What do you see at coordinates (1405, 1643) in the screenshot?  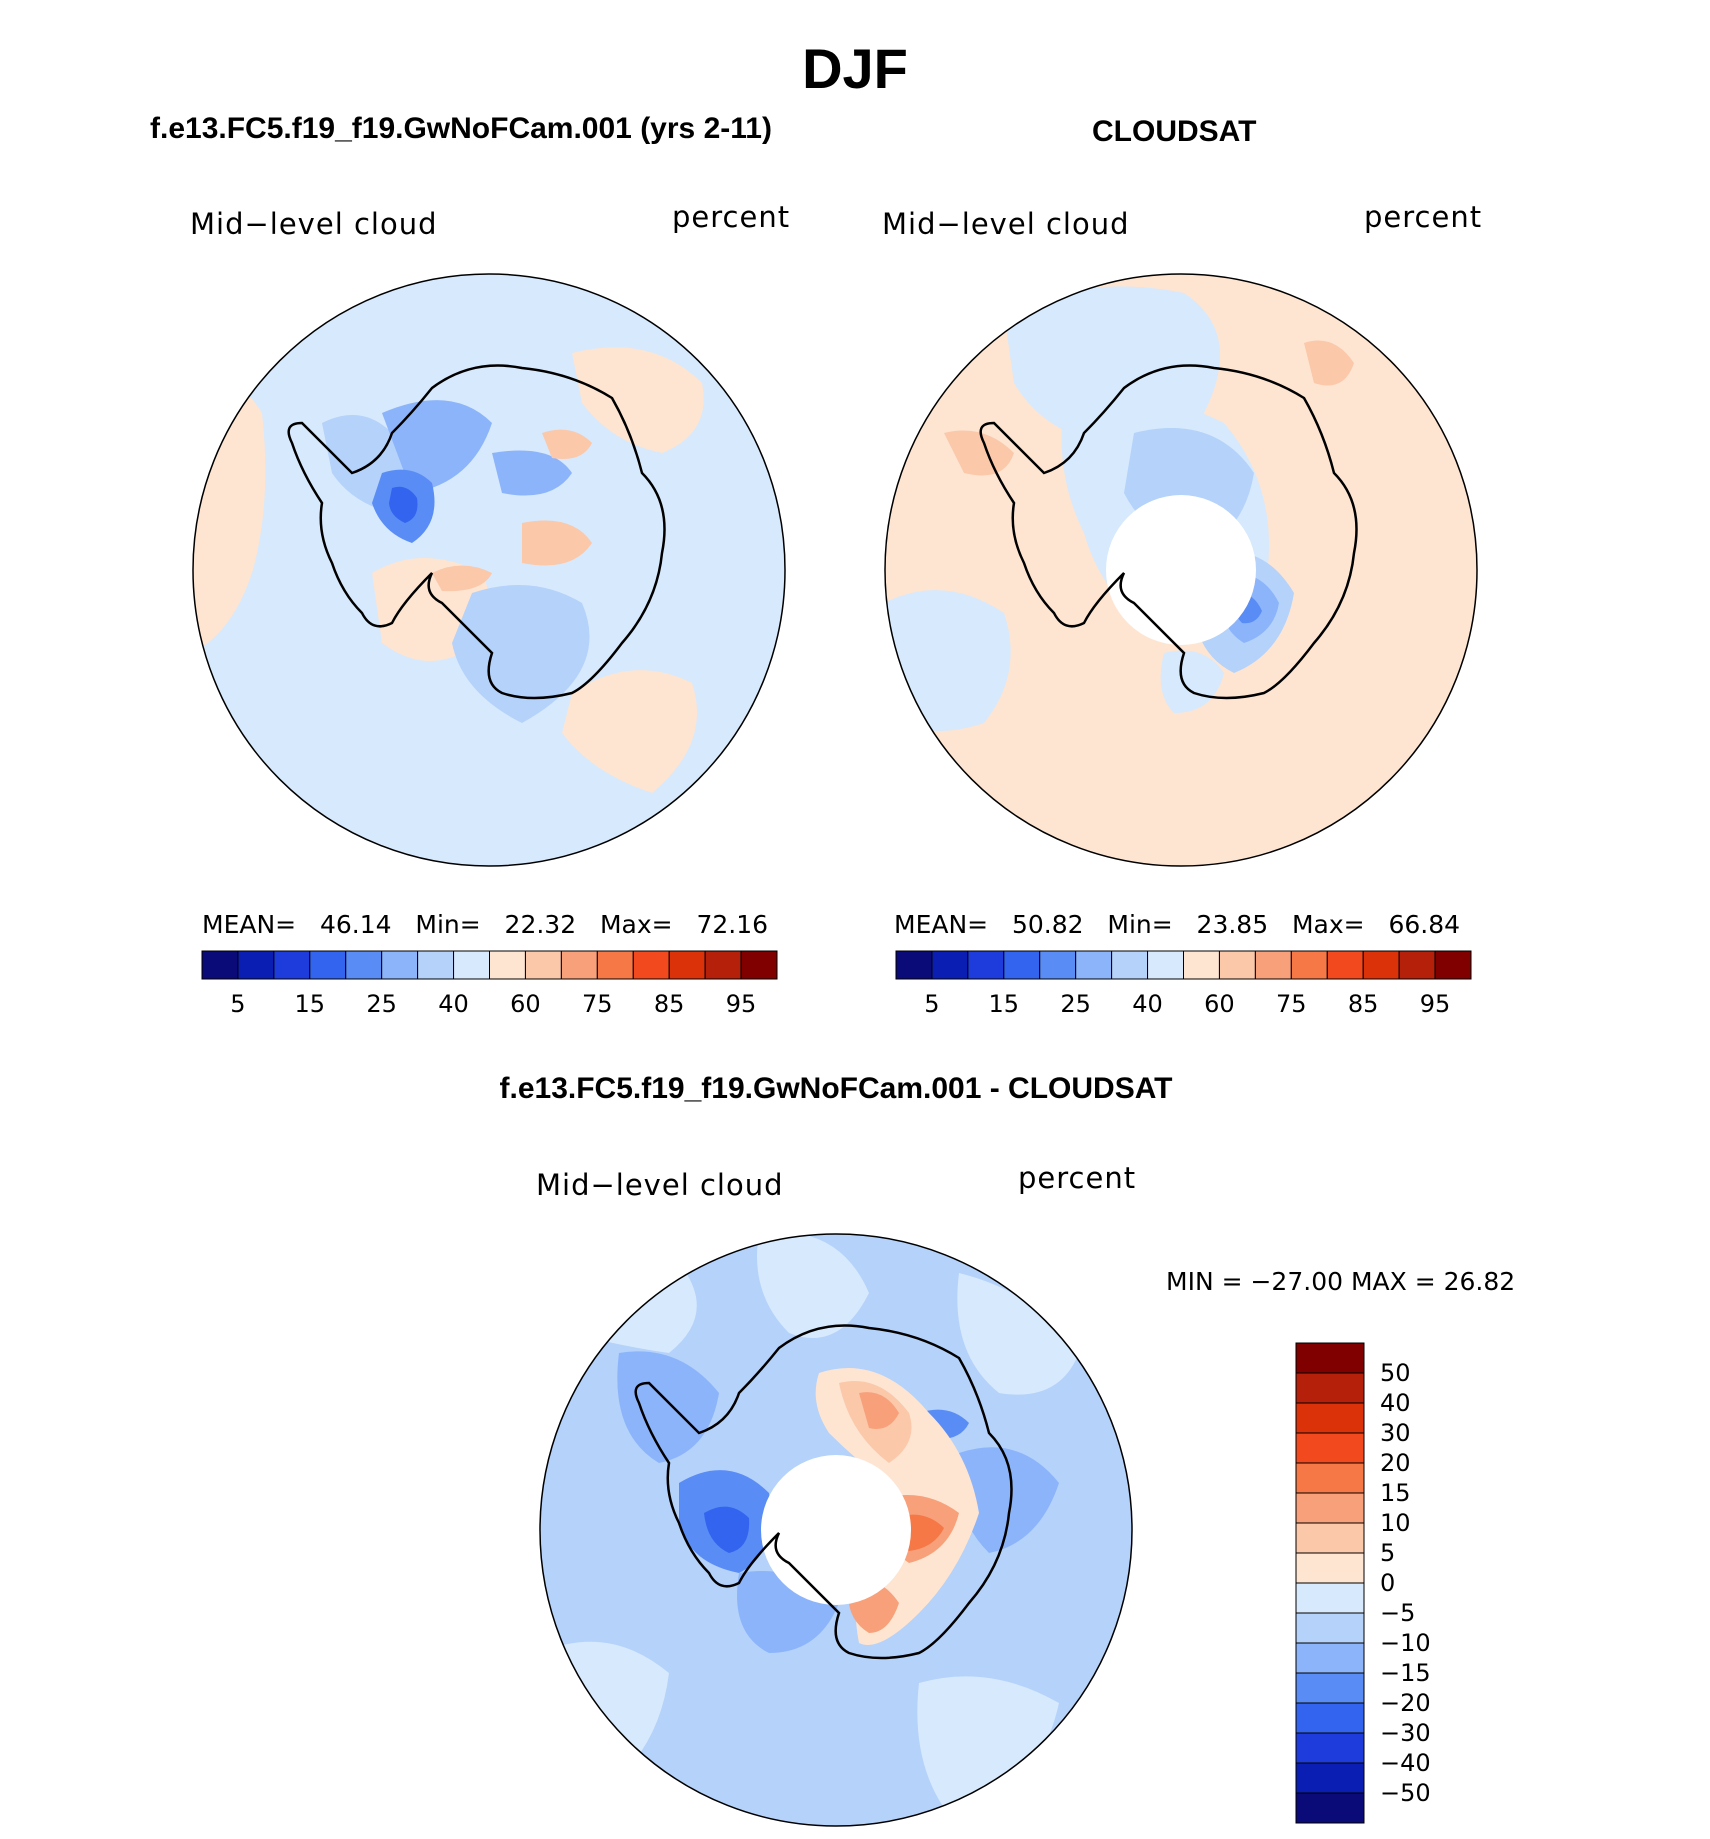 I see `colorbar-tick-label: −10` at bounding box center [1405, 1643].